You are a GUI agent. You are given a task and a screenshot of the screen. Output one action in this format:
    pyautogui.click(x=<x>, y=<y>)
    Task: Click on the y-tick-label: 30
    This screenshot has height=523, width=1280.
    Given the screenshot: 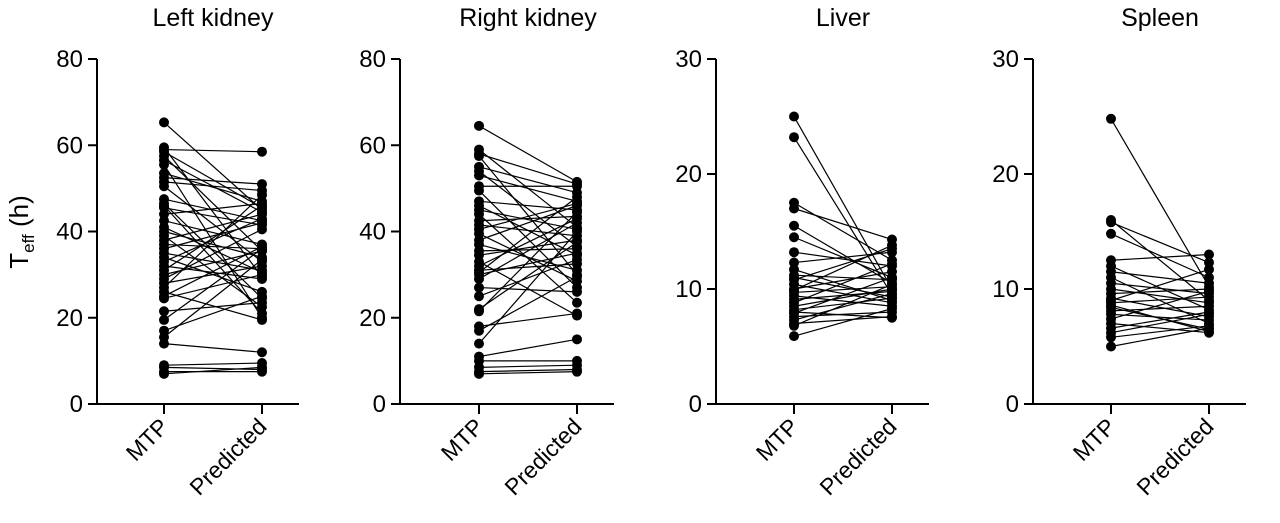 What is the action you would take?
    pyautogui.click(x=688, y=59)
    